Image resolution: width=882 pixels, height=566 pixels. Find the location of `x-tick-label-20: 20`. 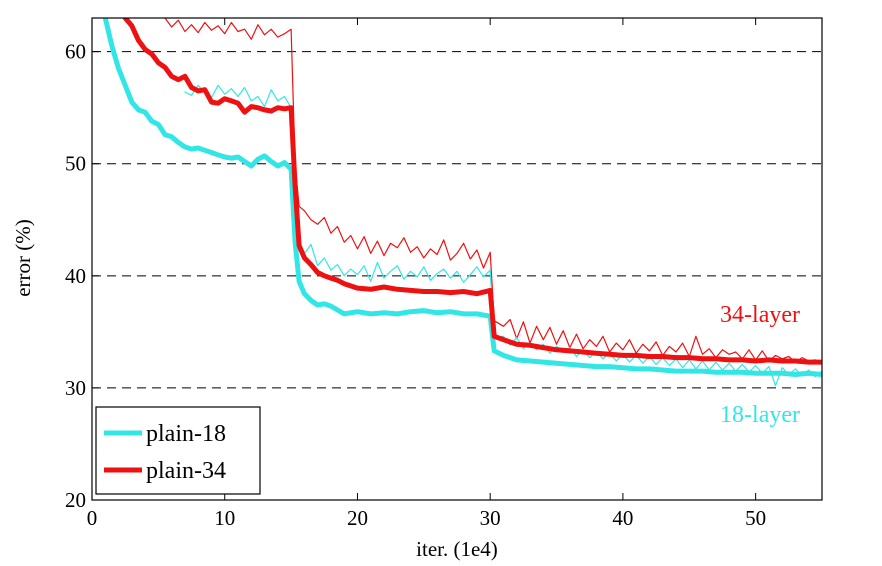

x-tick-label-20: 20 is located at coordinates (357, 518).